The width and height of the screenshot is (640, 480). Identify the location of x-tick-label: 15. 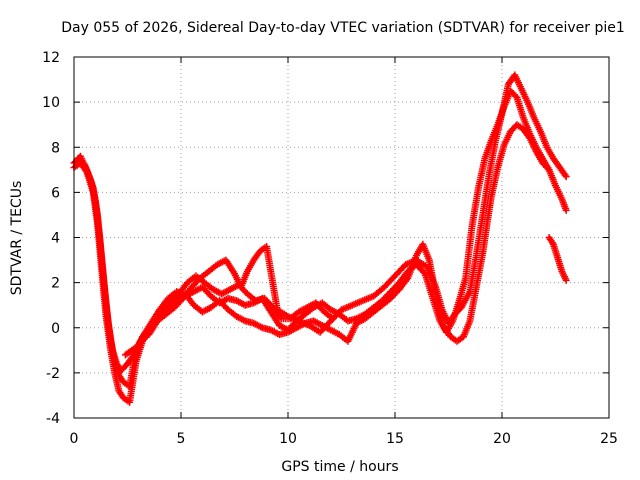
(395, 439).